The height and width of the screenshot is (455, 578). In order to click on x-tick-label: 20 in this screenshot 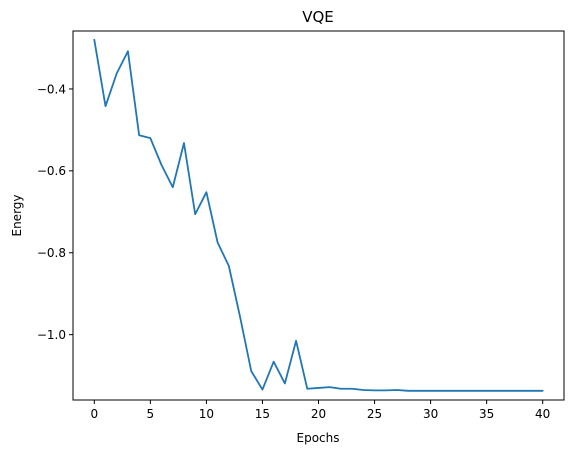, I will do `click(318, 414)`.